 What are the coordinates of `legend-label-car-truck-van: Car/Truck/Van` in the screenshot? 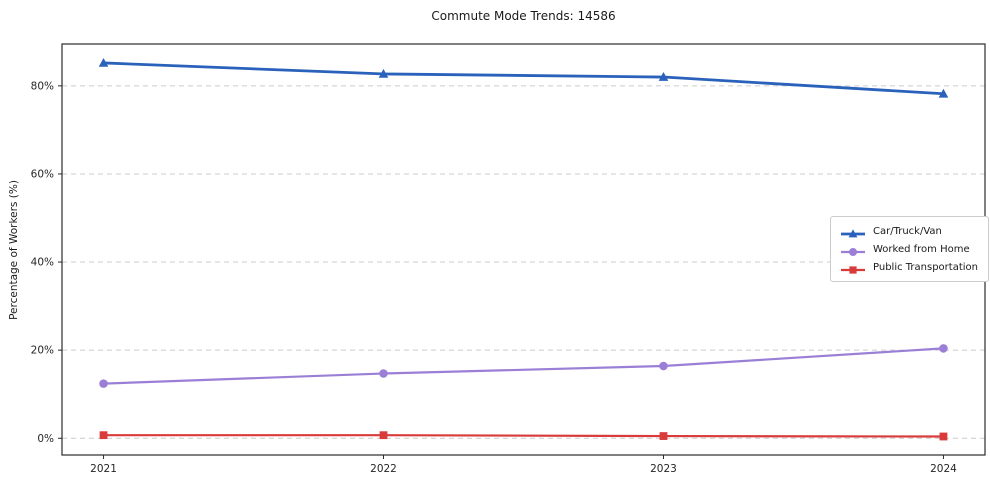 It's located at (907, 231).